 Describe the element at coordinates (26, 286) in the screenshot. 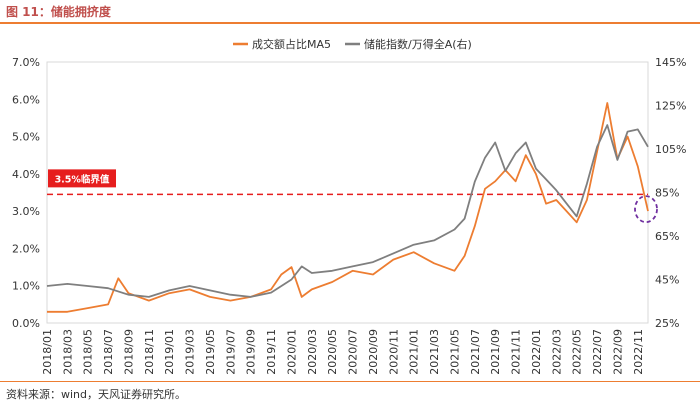

I see `left-axis-tick: 1.0%` at that location.